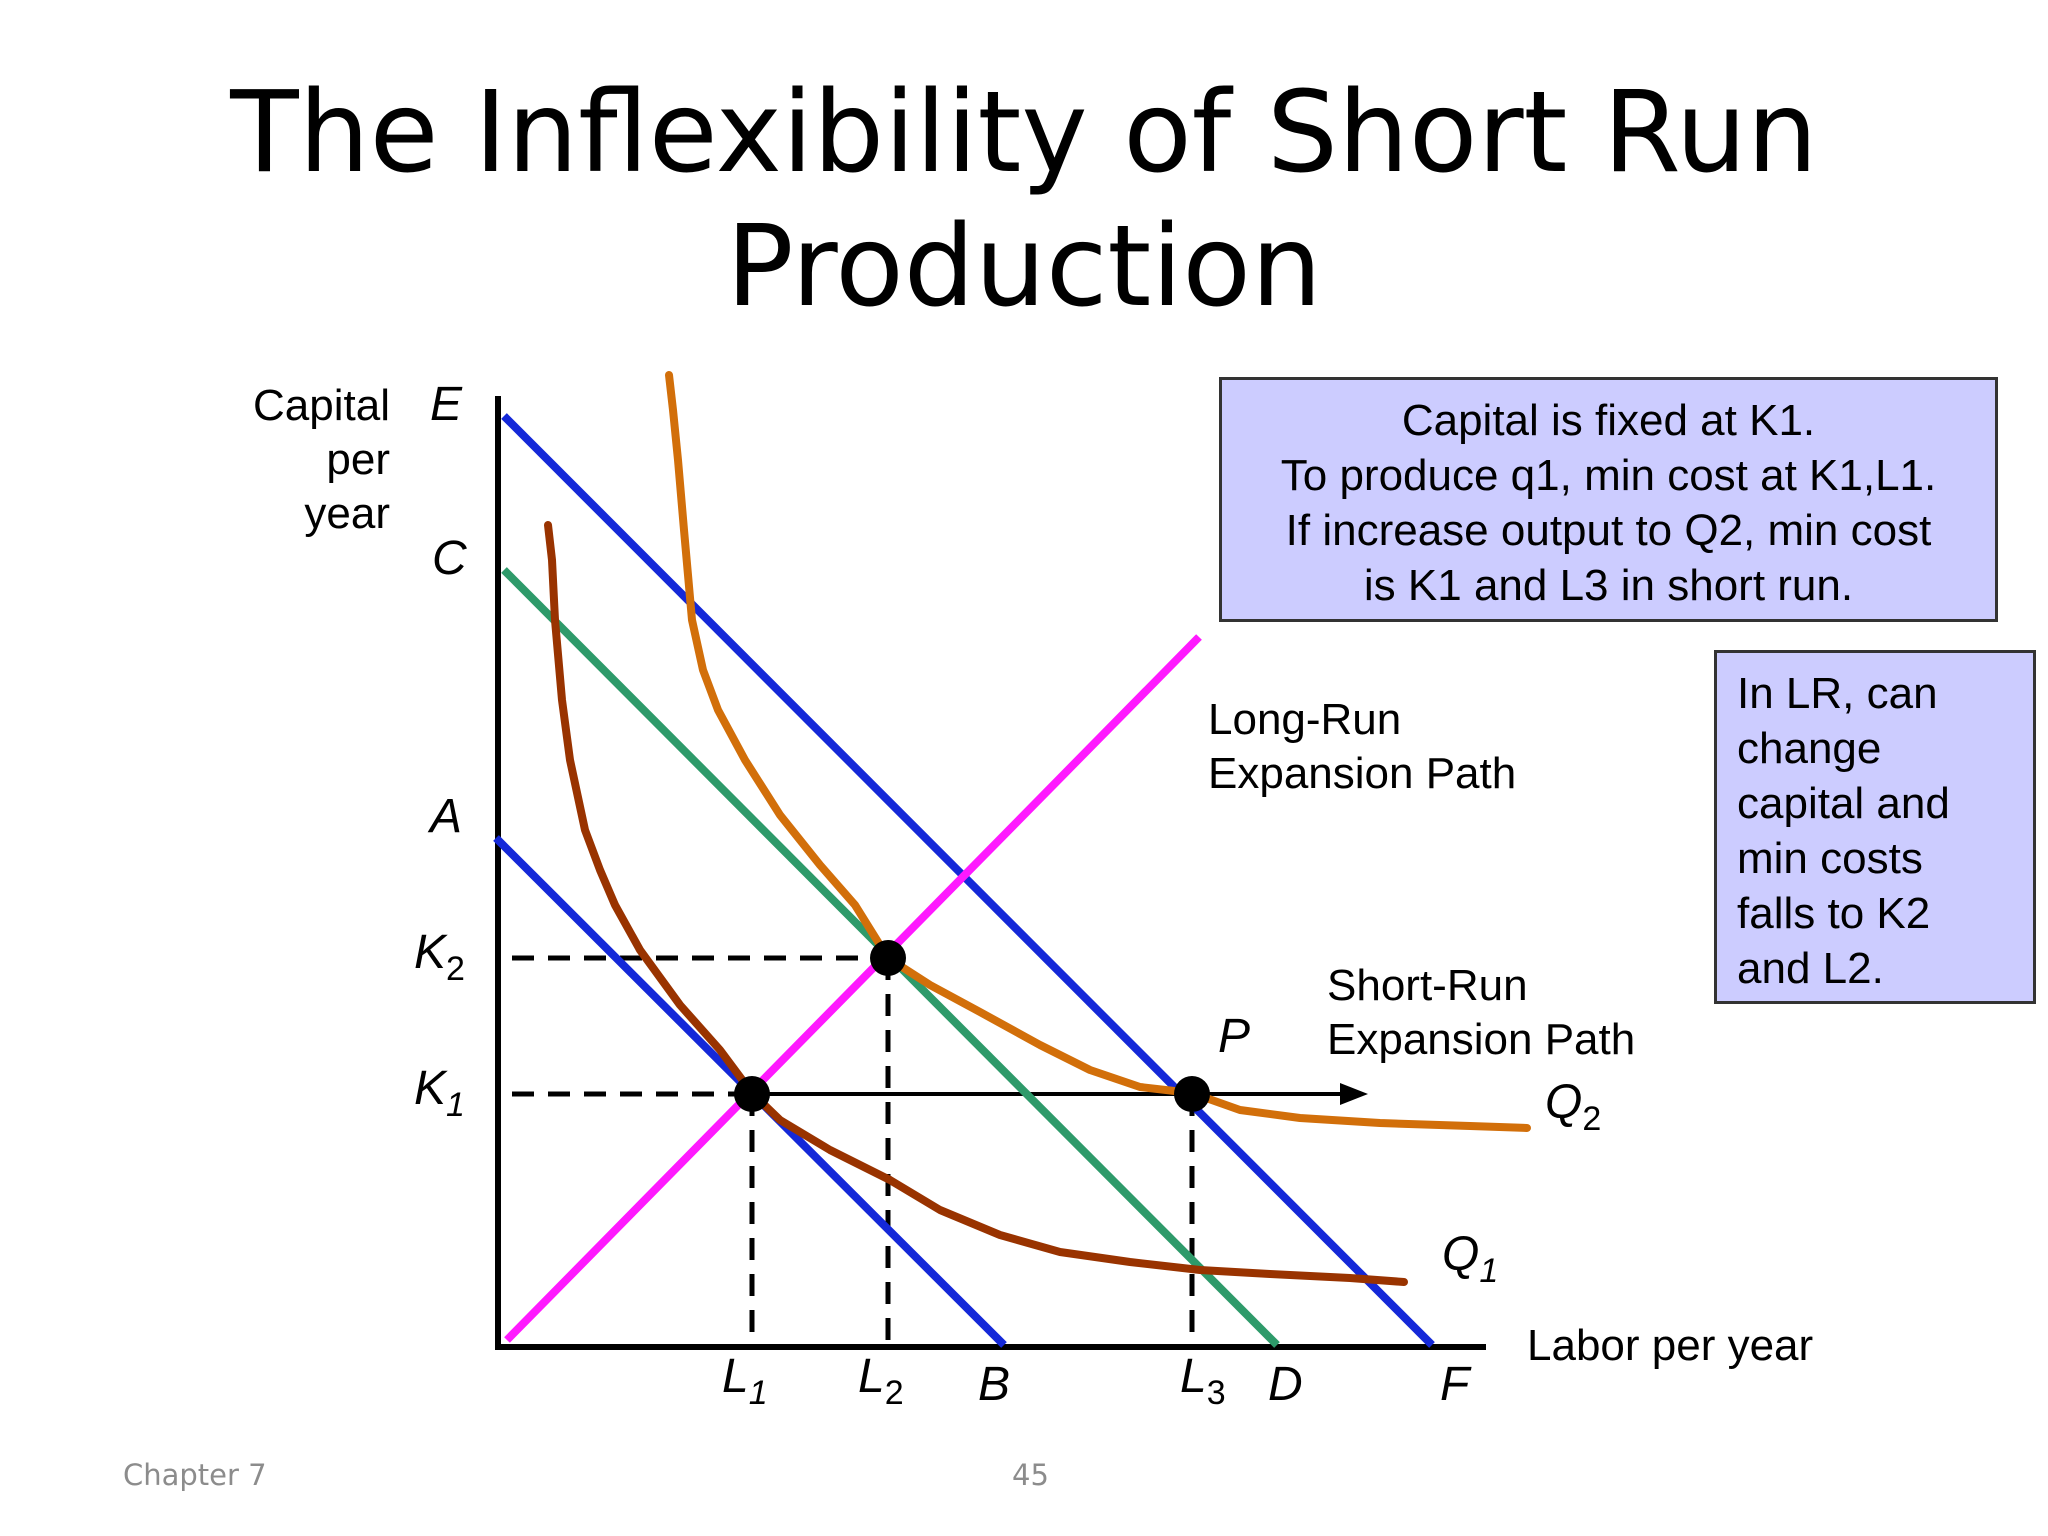 The width and height of the screenshot is (2048, 1536). I want to click on point-k2-l2, so click(888, 958).